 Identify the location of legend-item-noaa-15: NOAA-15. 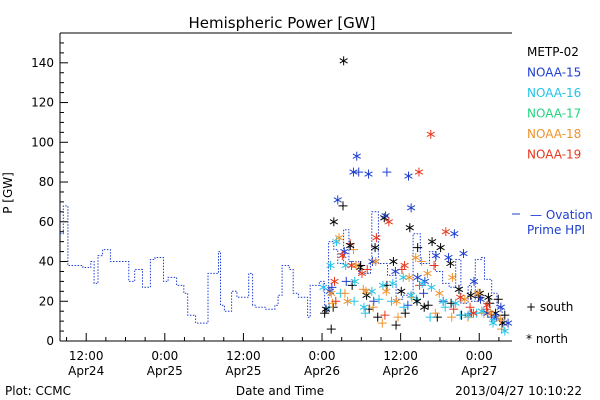
(554, 73).